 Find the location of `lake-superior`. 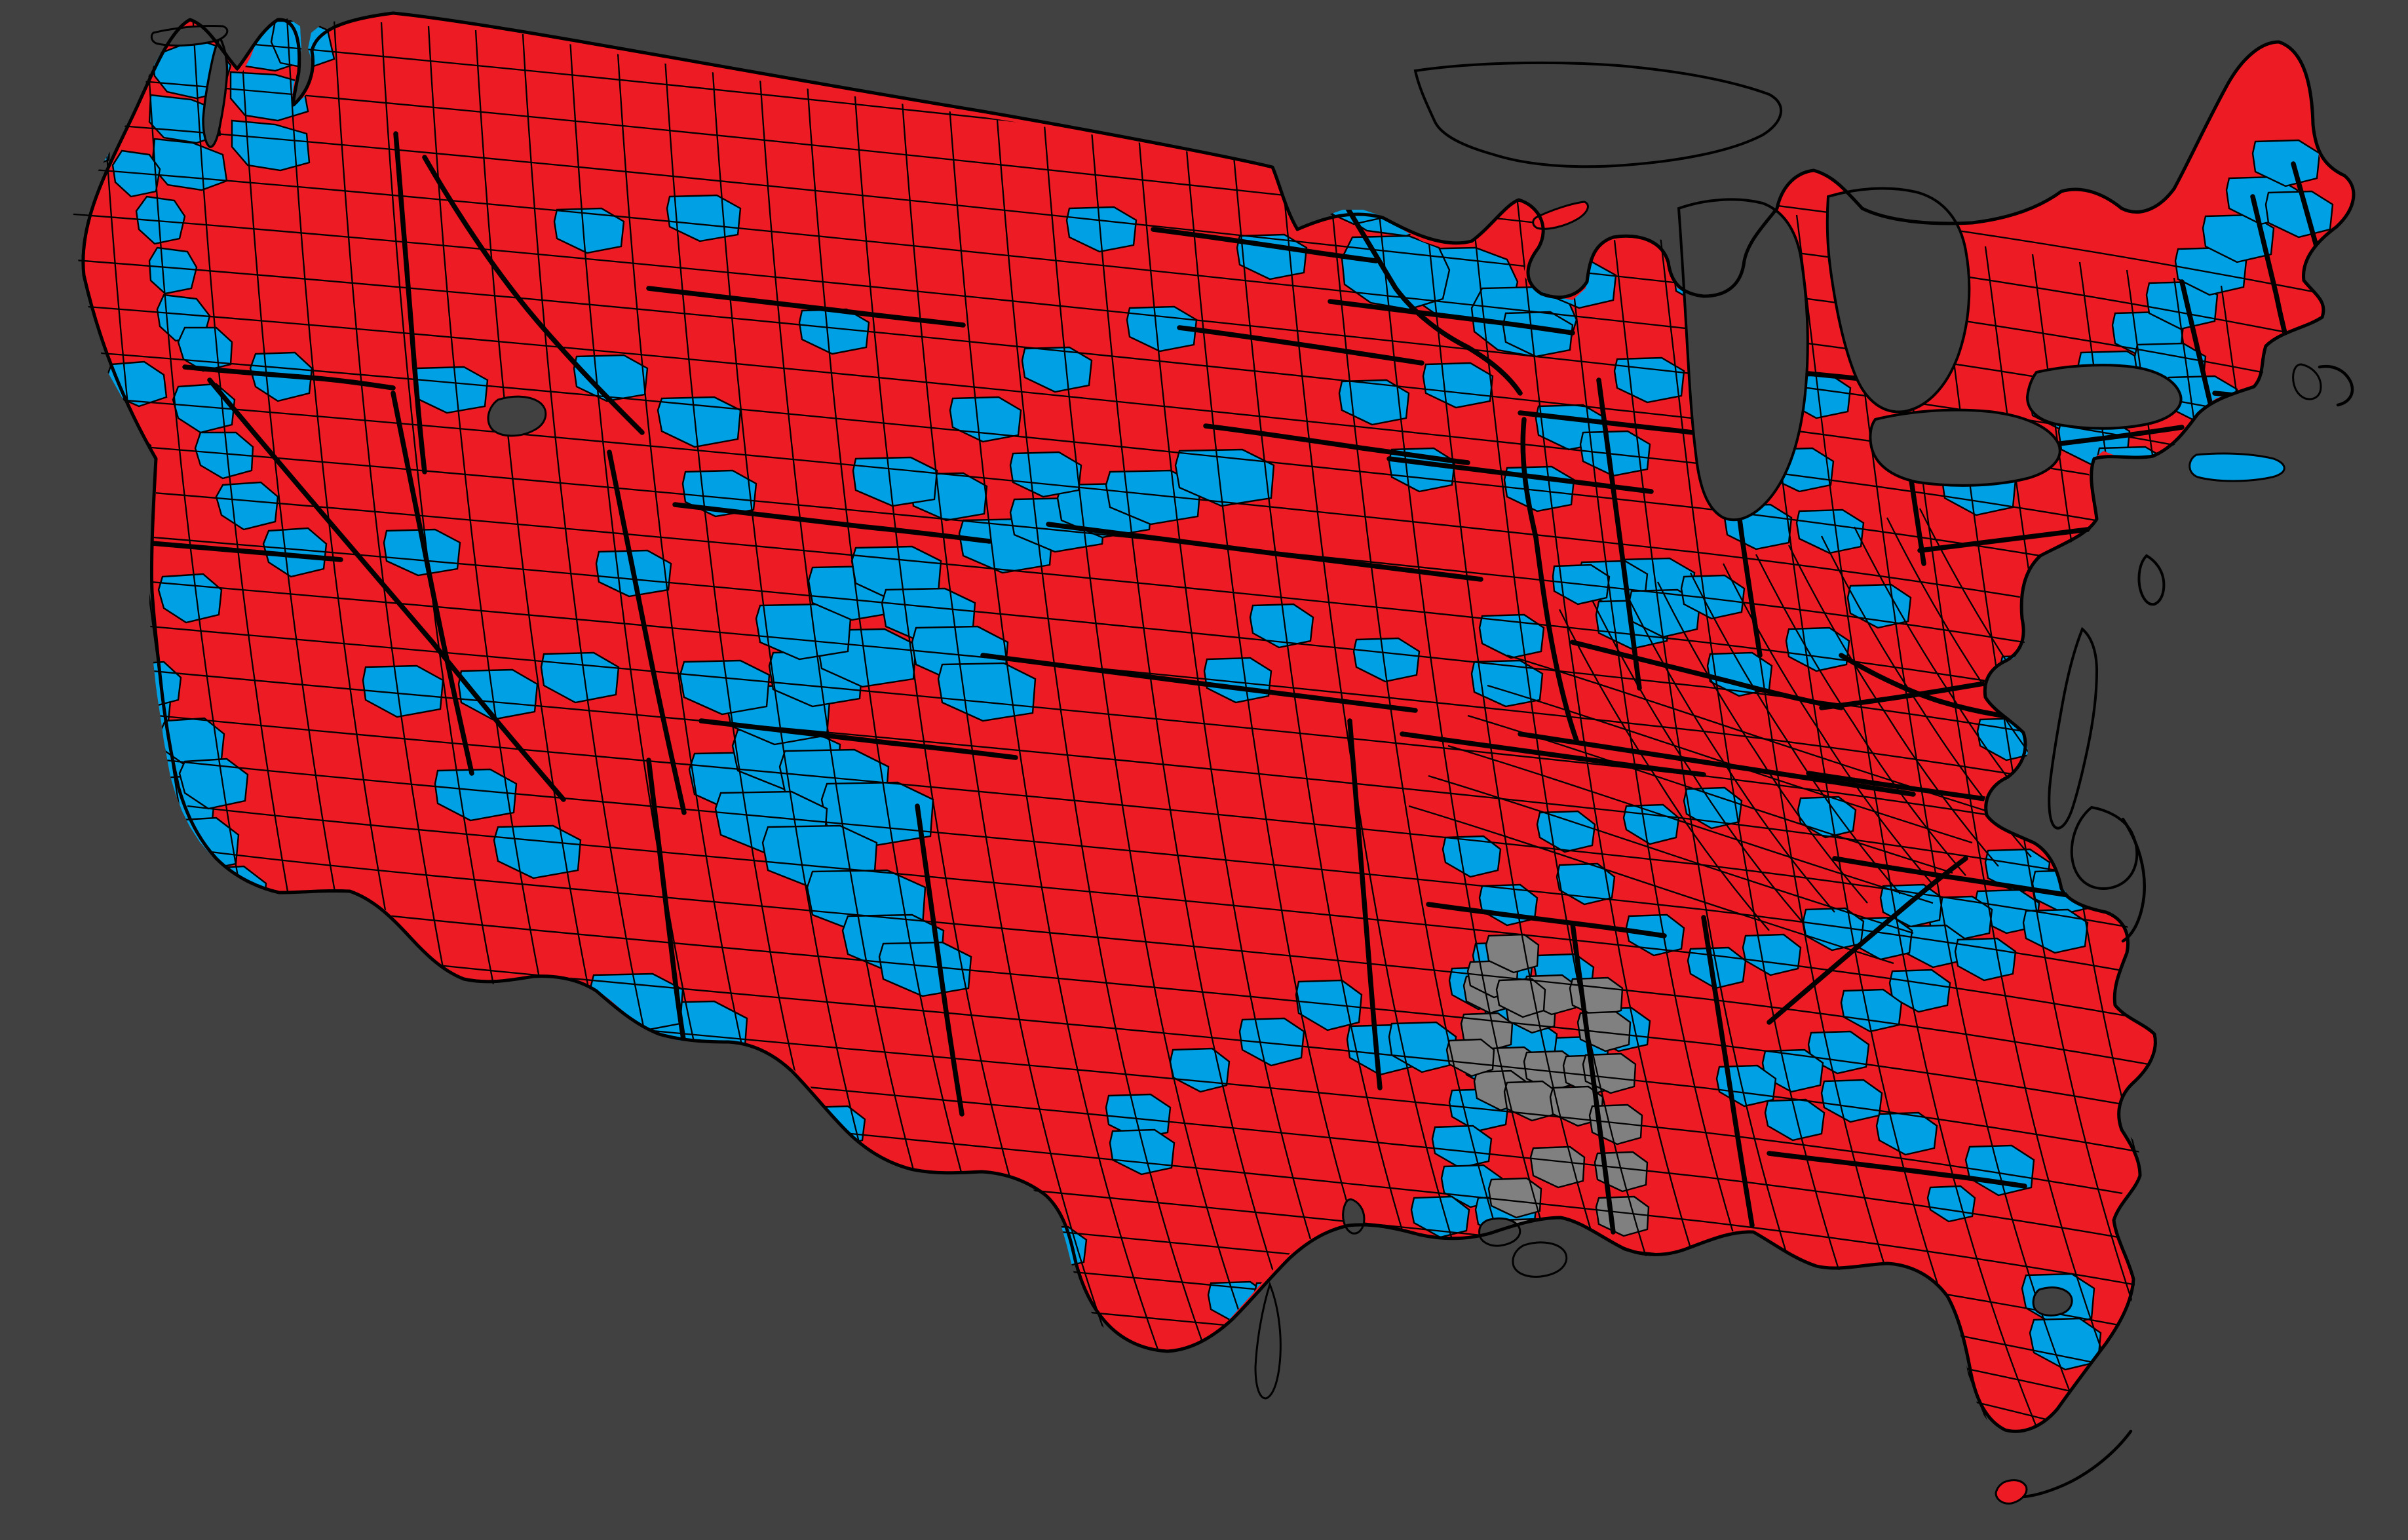

lake-superior is located at coordinates (1598, 114).